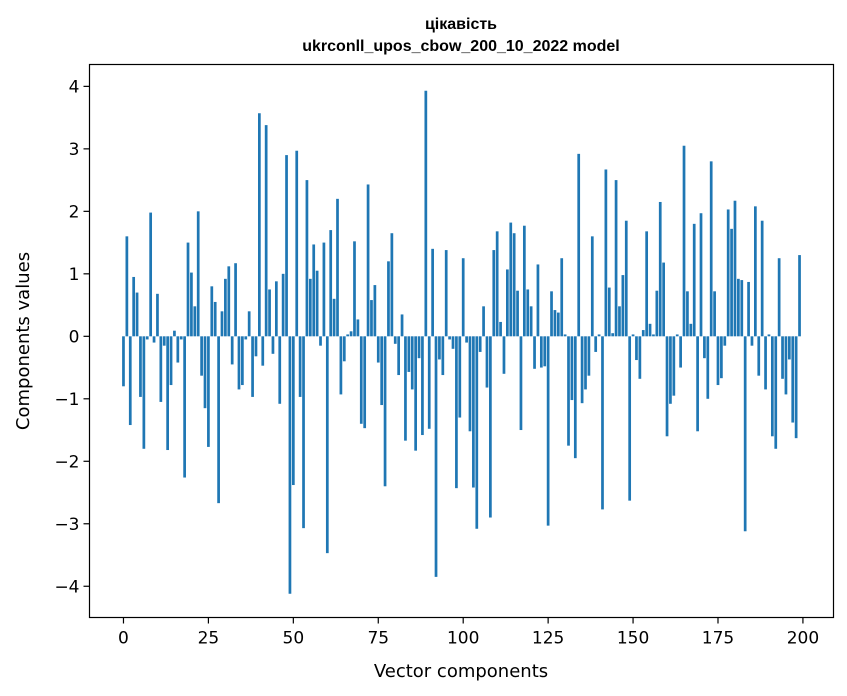 This screenshot has height=696, width=847. Describe the element at coordinates (23, 341) in the screenshot. I see `y-axis-label: Components values` at that location.